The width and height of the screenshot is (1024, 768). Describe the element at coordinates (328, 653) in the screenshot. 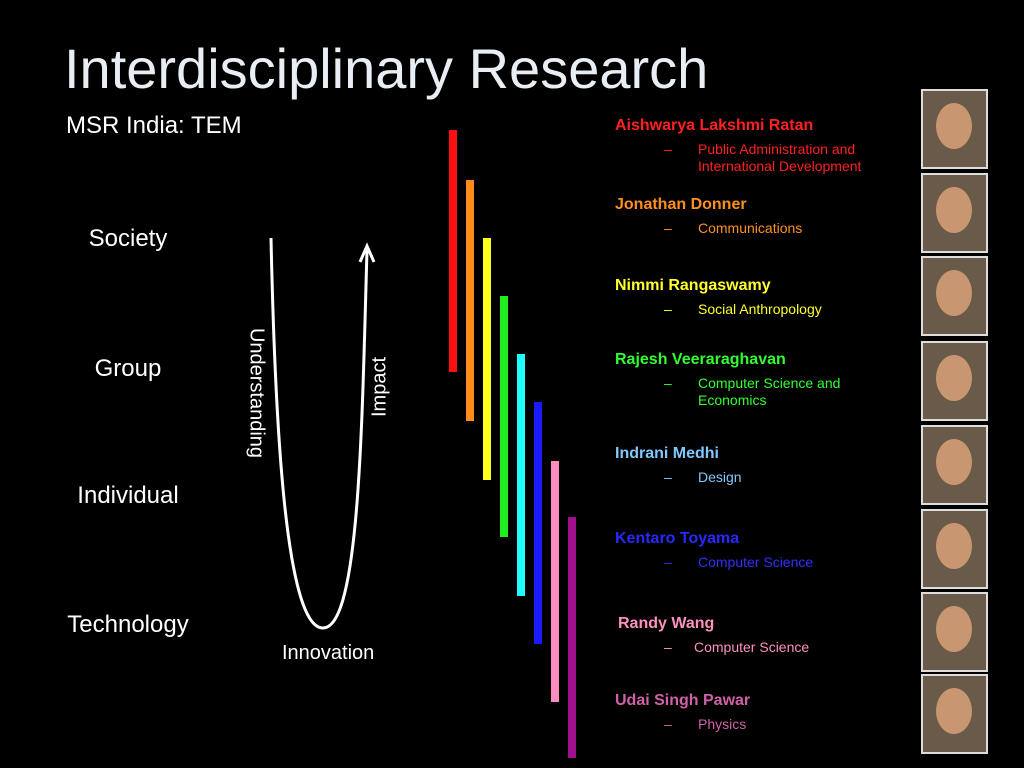

I see `curve-label: Innovation` at that location.